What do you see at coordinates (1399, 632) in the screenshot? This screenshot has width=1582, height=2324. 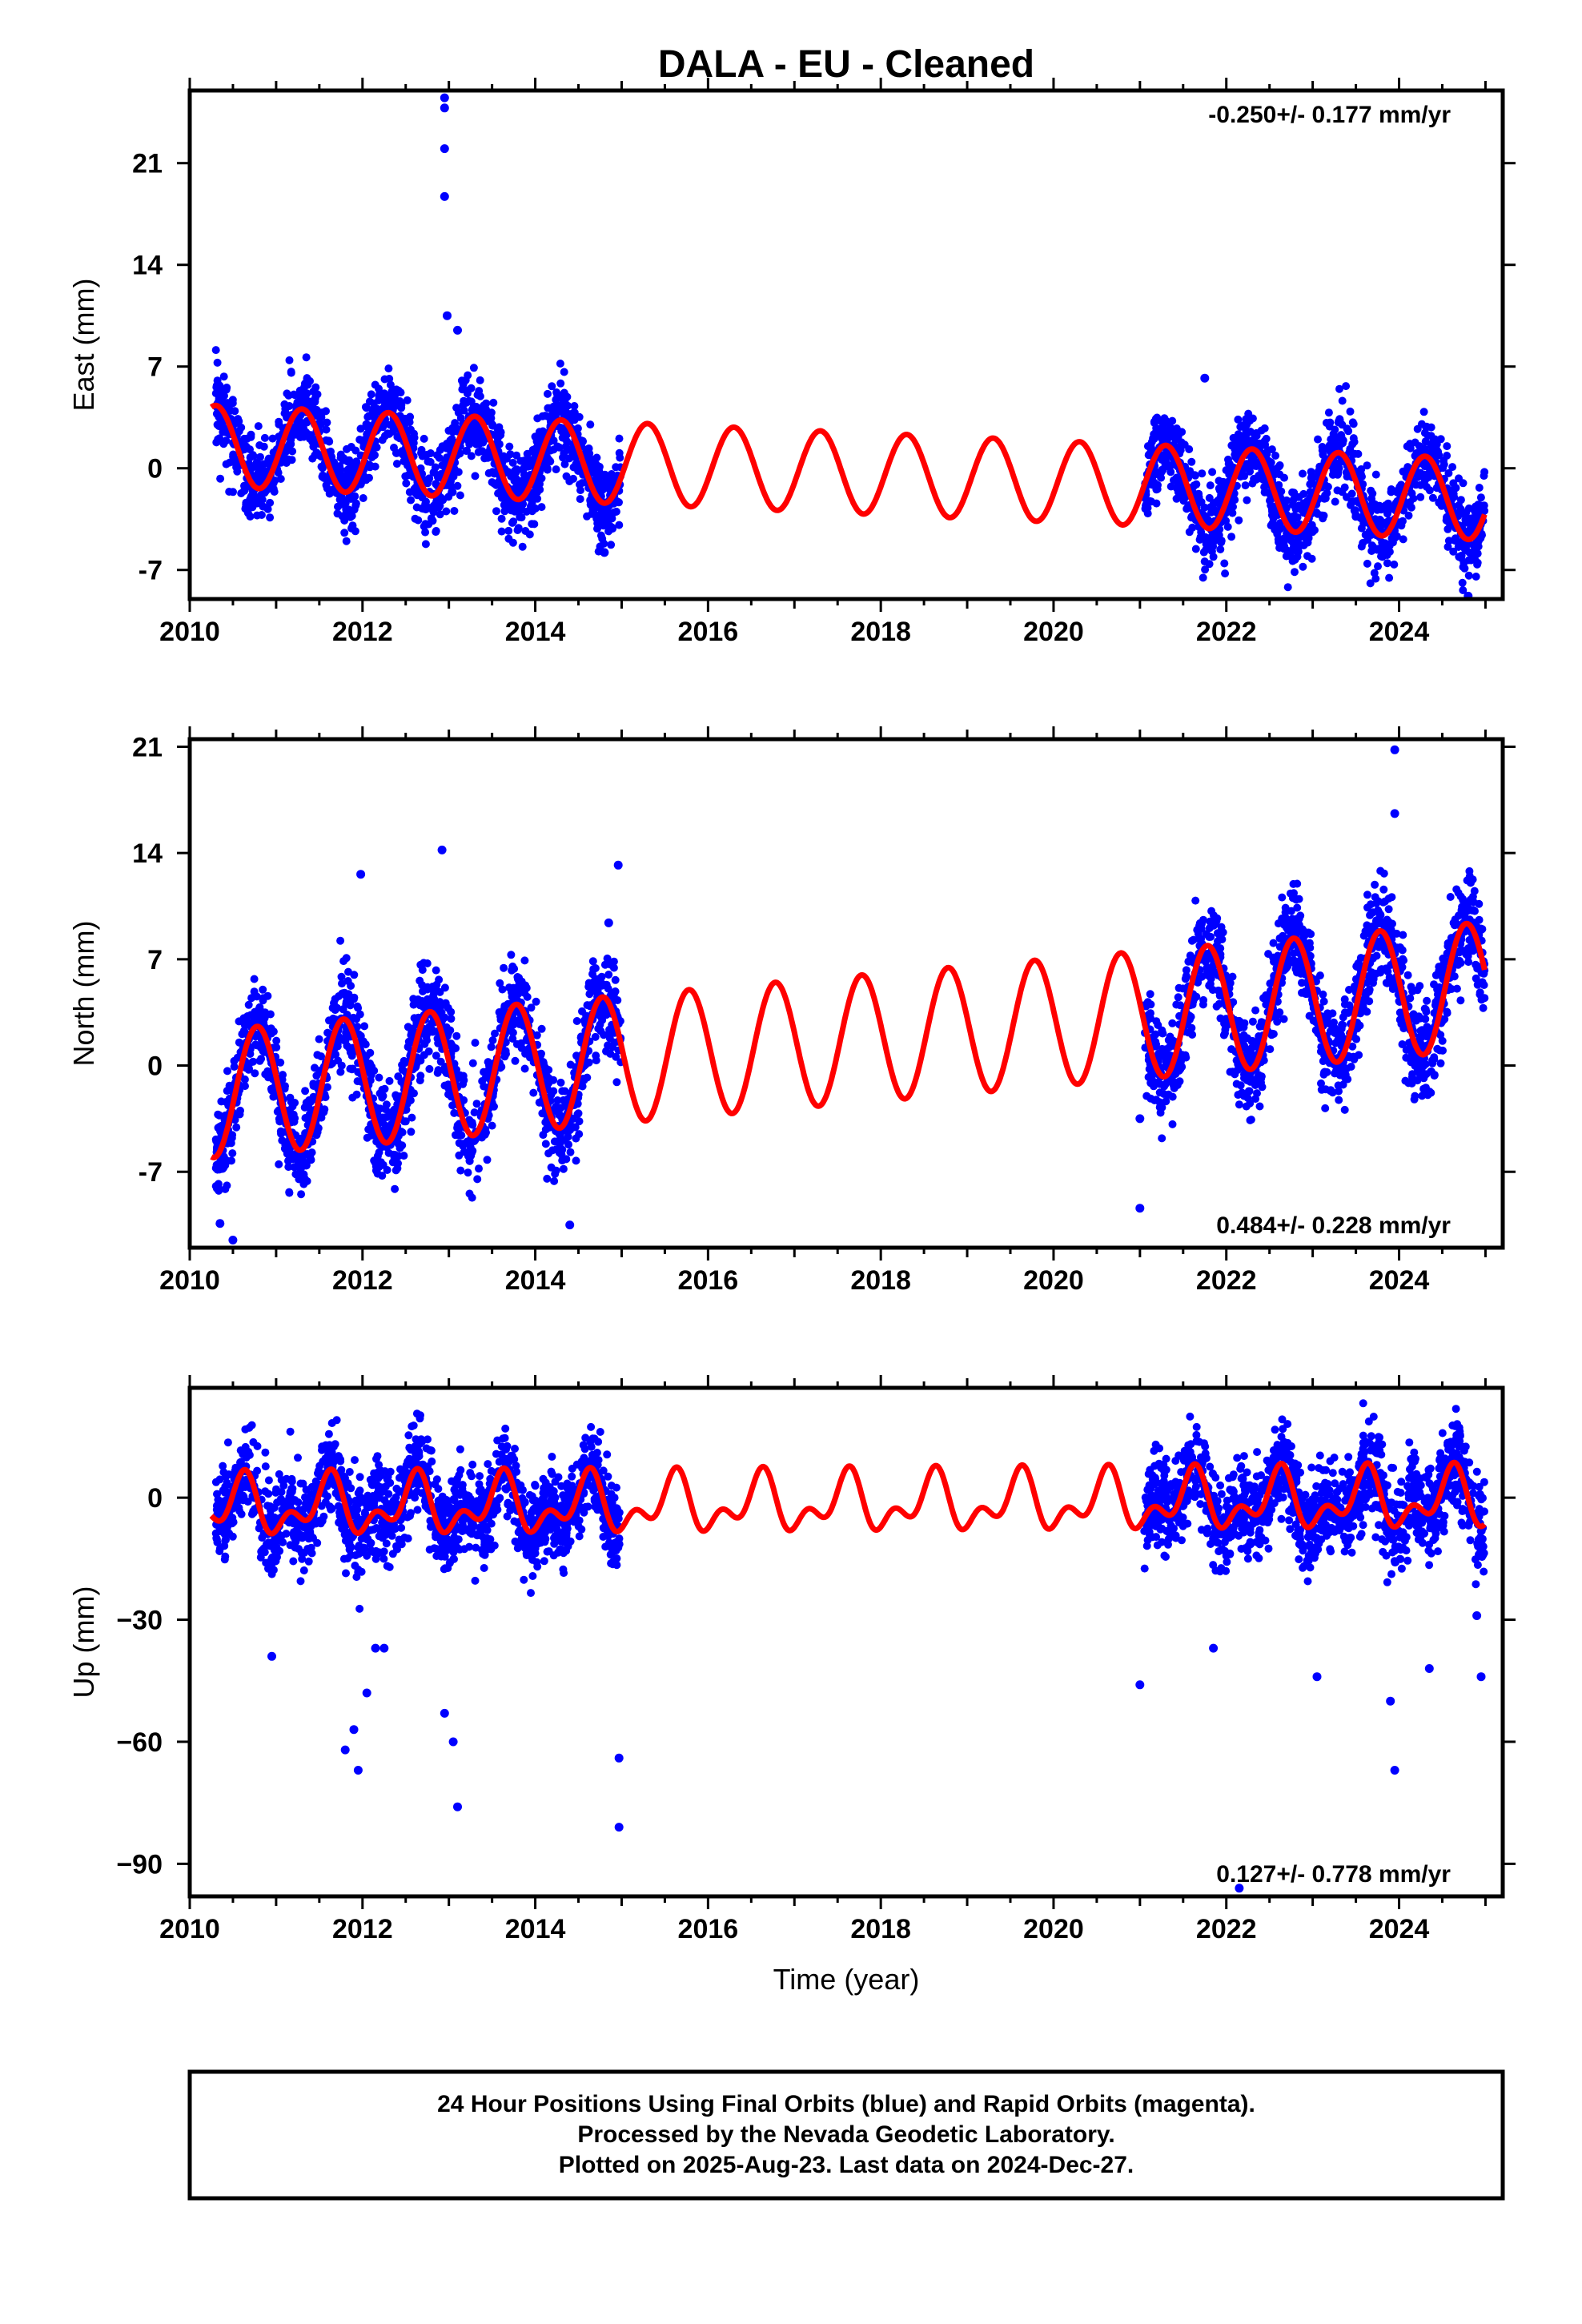 I see `x-tick-label: 2024` at bounding box center [1399, 632].